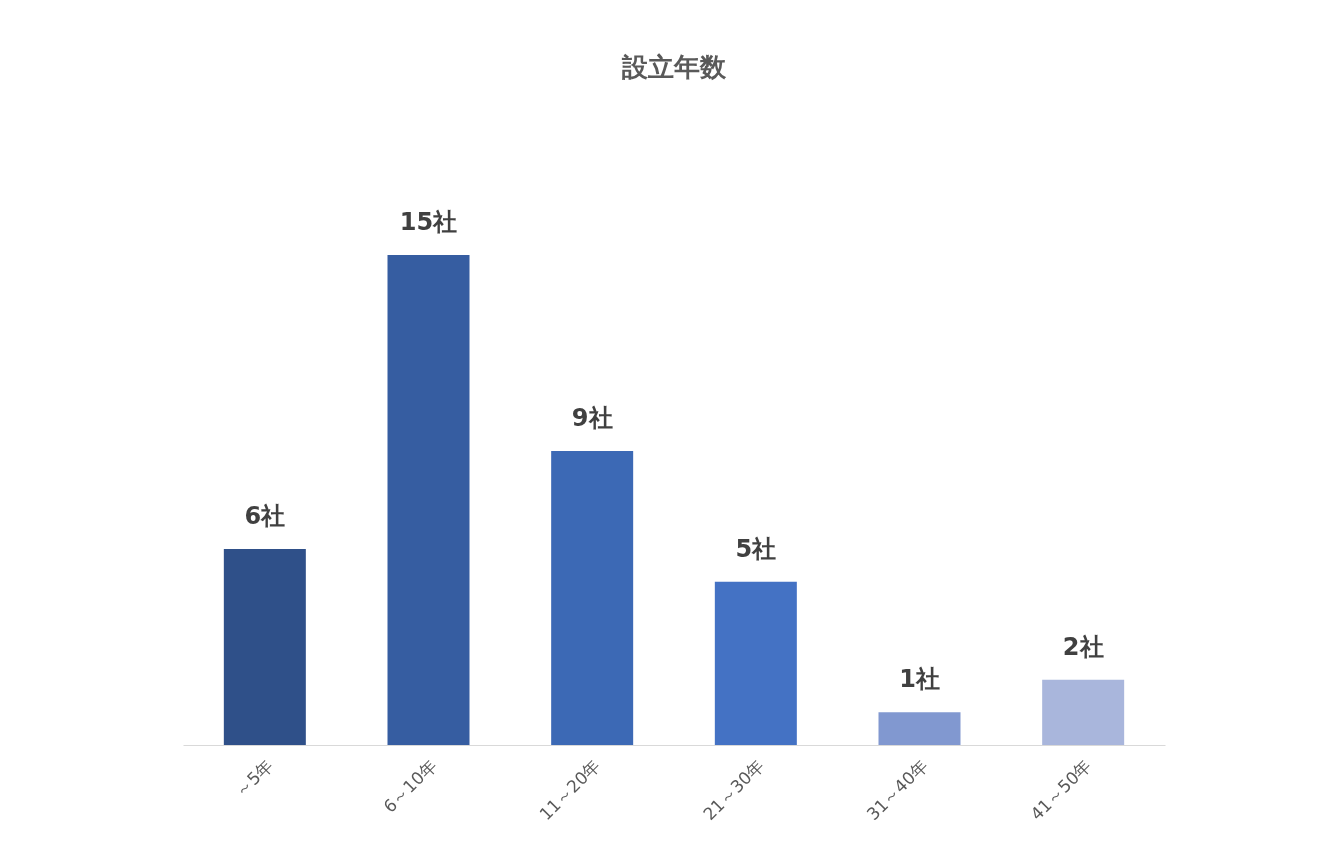 This screenshot has width=1333, height=860. Describe the element at coordinates (570, 790) in the screenshot. I see `x-tick-label: 11～20年` at that location.